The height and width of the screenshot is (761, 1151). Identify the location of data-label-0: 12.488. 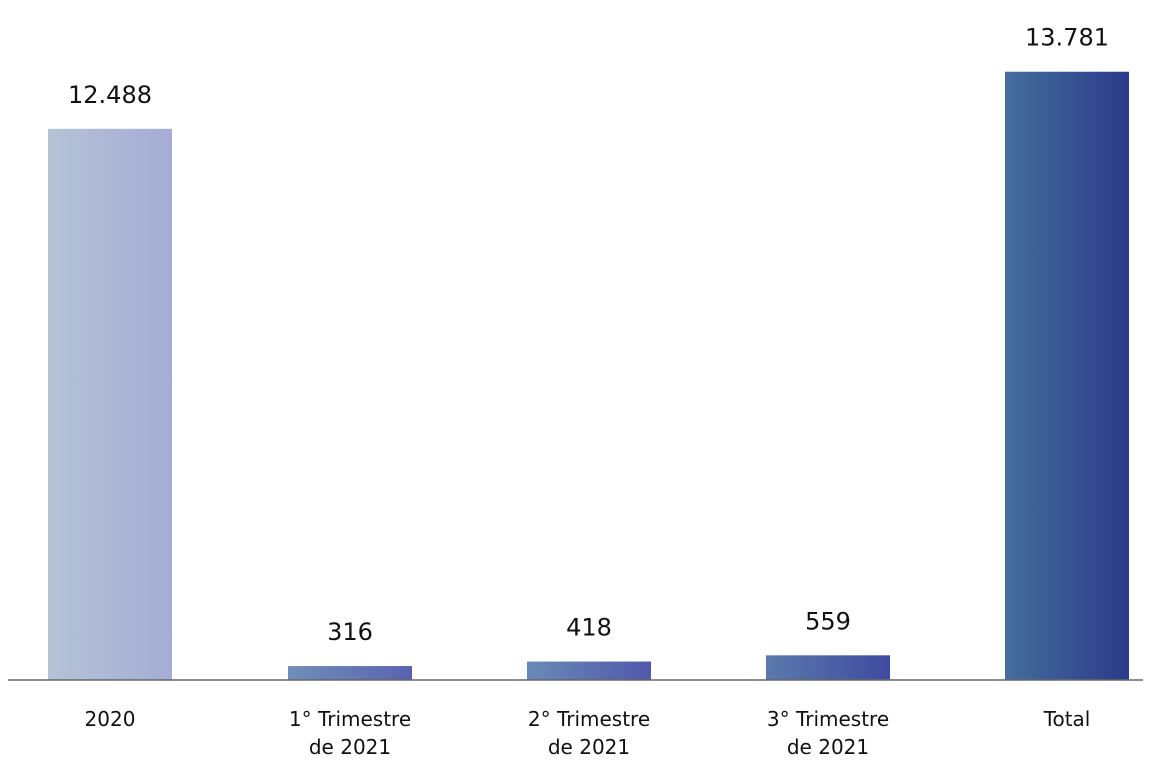
(110, 95).